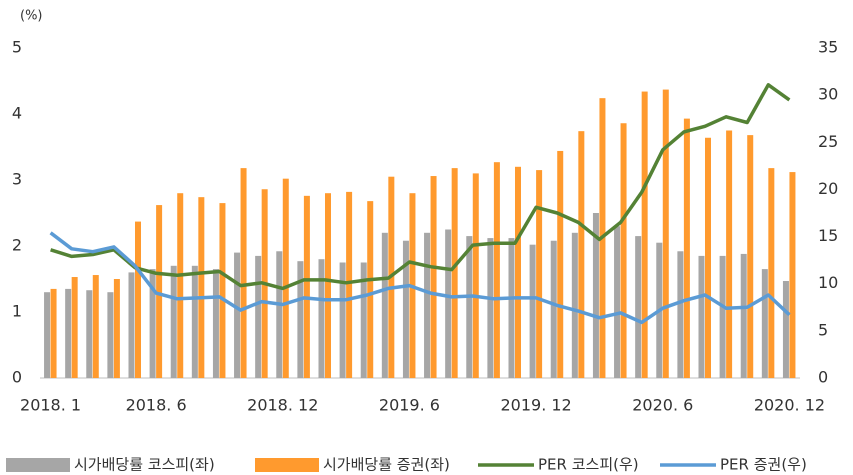 Image resolution: width=853 pixels, height=475 pixels. I want to click on x-tick-label: 2018. 1, so click(50, 405).